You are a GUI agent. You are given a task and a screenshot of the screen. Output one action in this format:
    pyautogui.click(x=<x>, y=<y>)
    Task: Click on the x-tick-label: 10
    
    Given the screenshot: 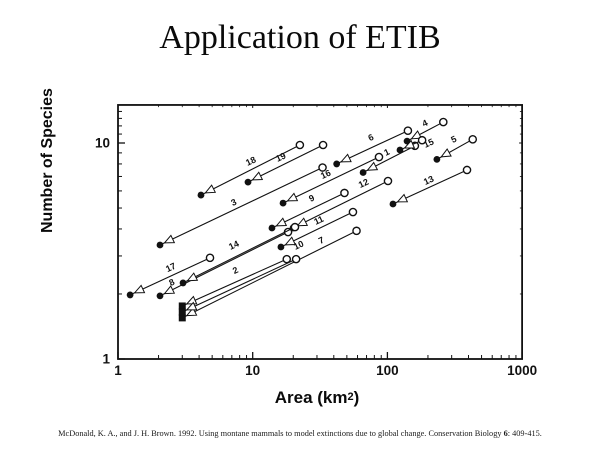 What is the action you would take?
    pyautogui.click(x=252, y=370)
    